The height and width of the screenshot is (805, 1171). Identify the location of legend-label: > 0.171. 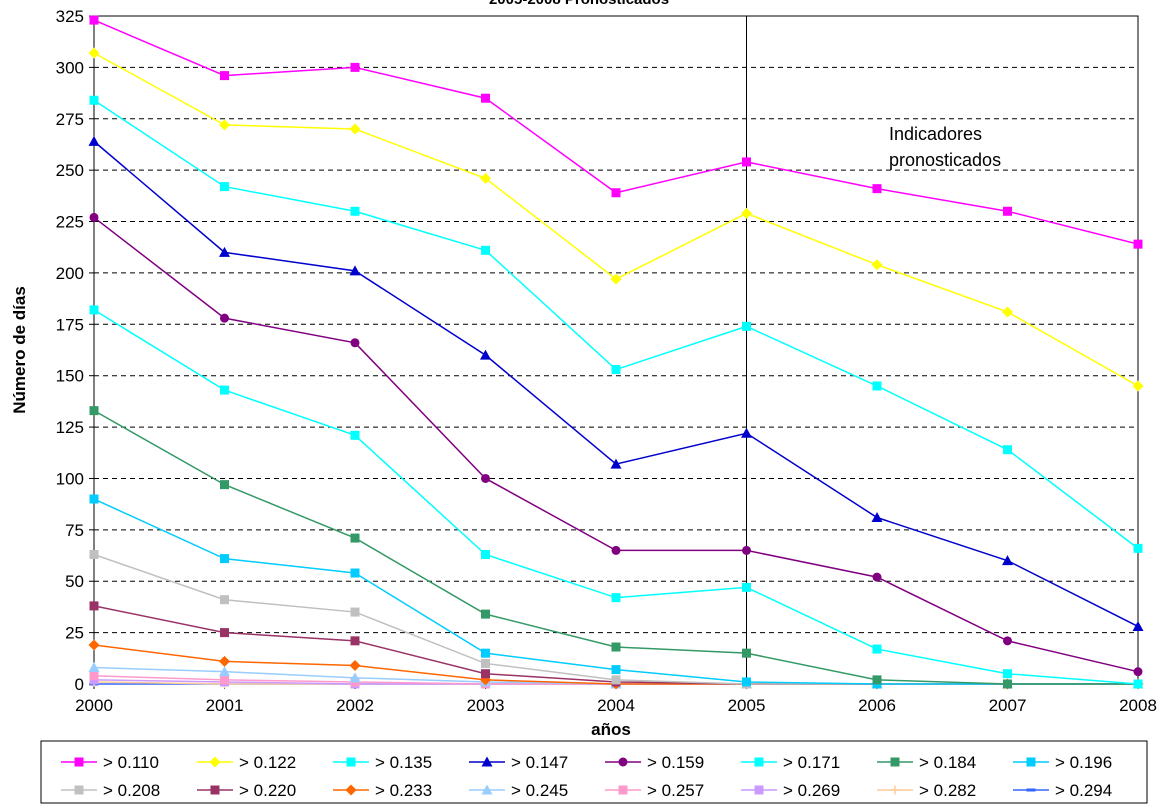
(811, 762).